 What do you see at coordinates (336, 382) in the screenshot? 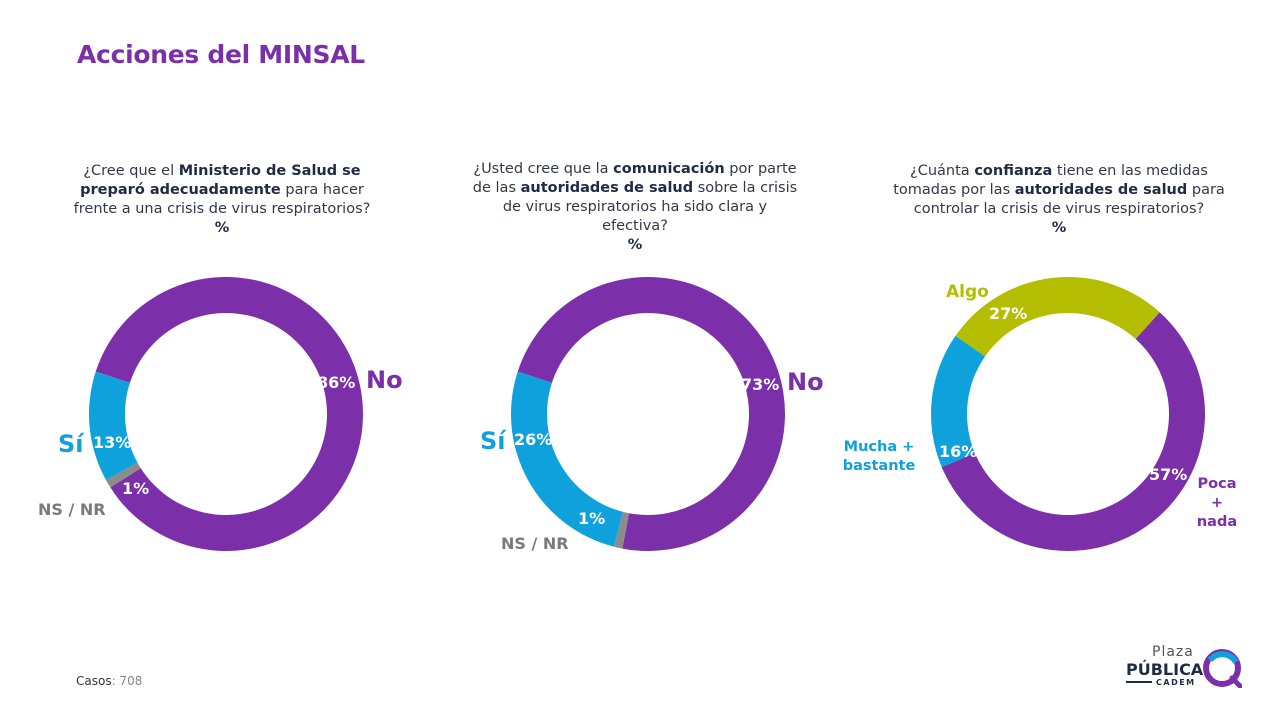
I see `chart-1-value-no: 86%` at bounding box center [336, 382].